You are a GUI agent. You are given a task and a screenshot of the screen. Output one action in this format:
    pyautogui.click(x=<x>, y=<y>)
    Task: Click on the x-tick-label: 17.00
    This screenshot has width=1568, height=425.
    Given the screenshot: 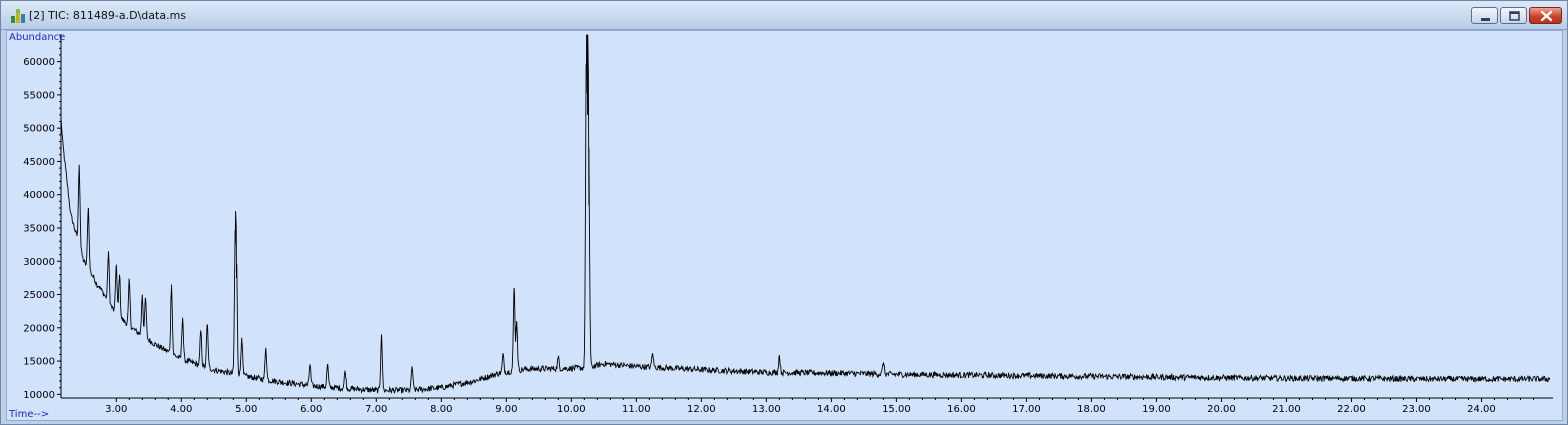 What is the action you would take?
    pyautogui.click(x=1026, y=409)
    